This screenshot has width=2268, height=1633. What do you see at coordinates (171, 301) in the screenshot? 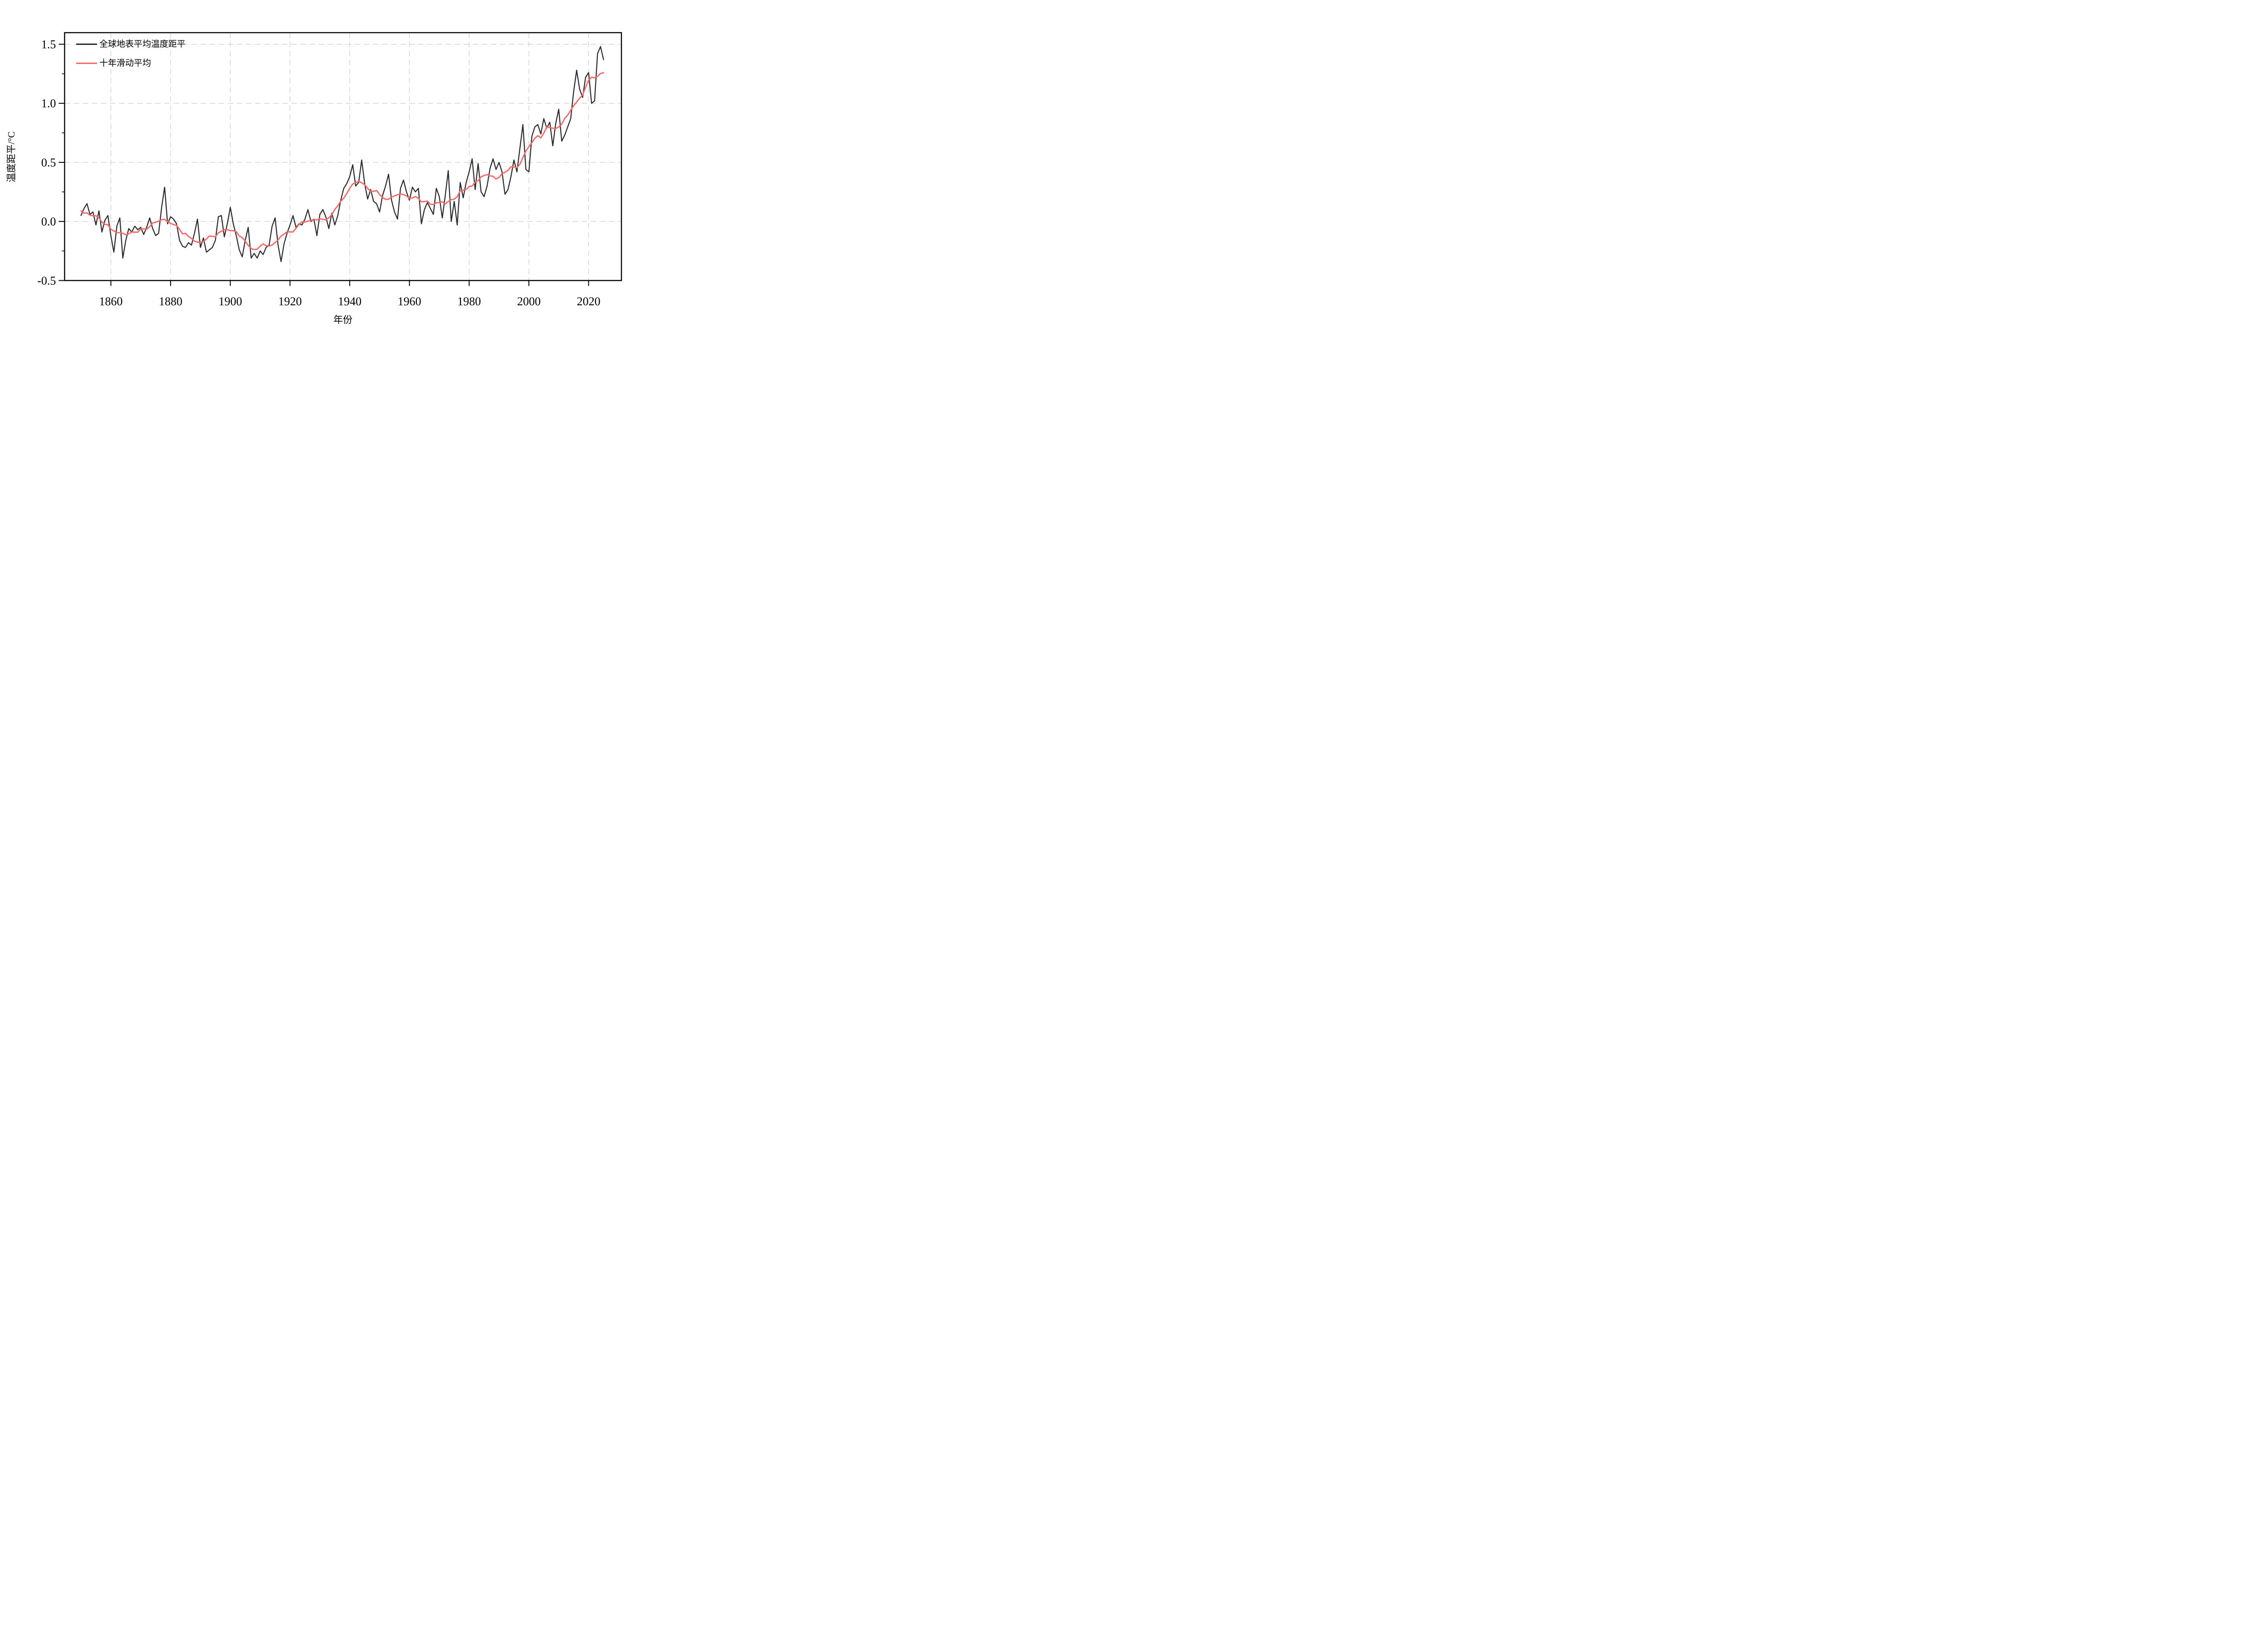
I see `x-tick-label: 1880` at bounding box center [171, 301].